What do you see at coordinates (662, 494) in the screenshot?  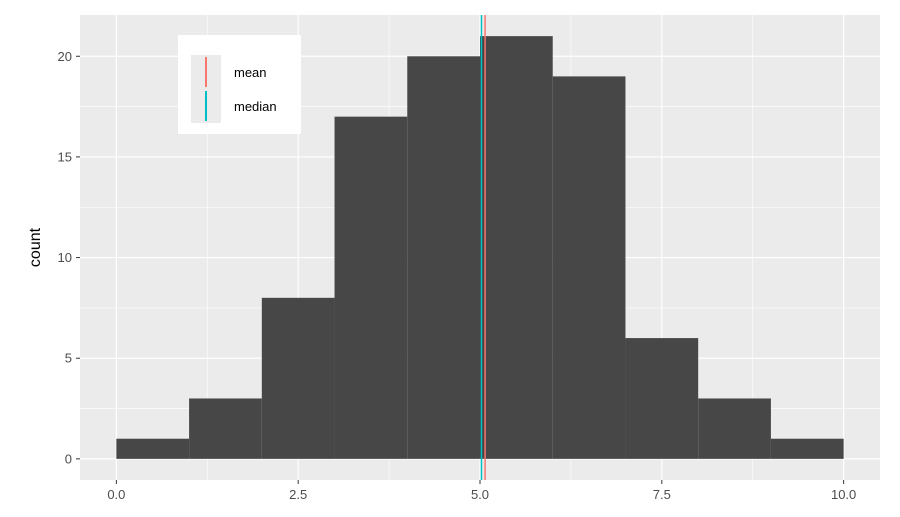 I see `x-tick-label: 7.5` at bounding box center [662, 494].